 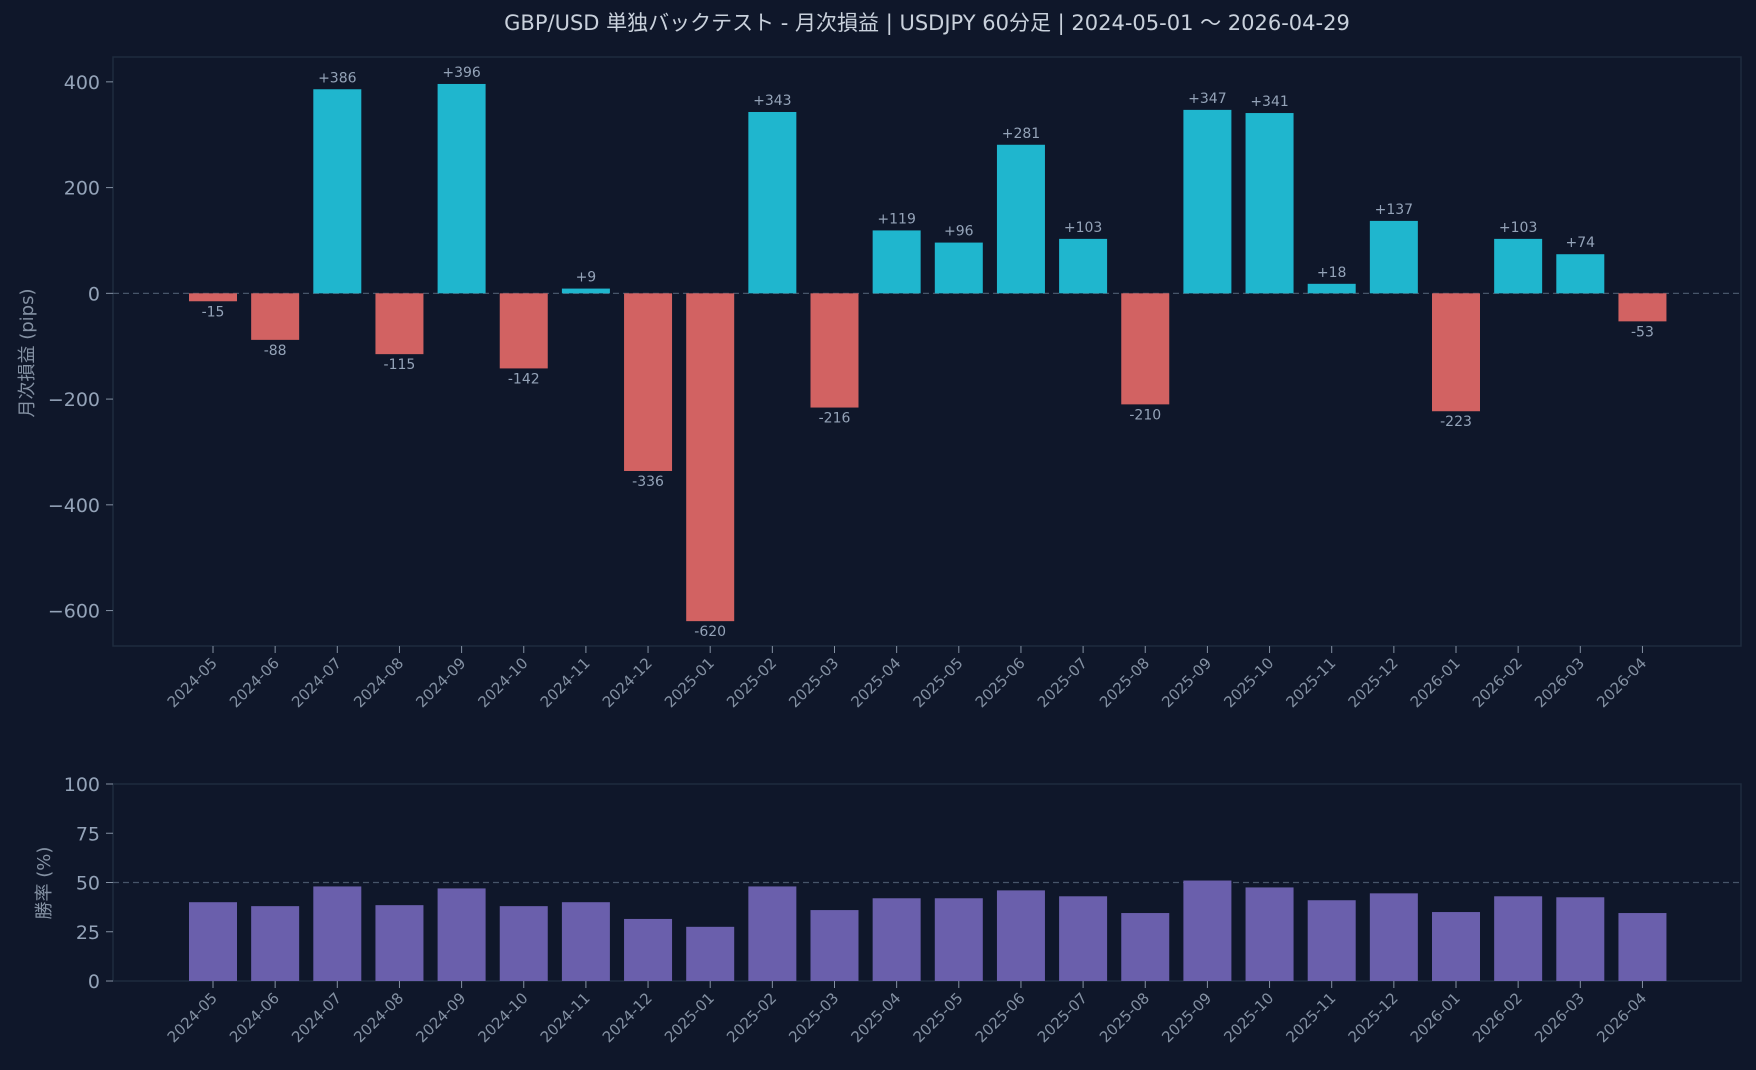 I want to click on pnl-data-label: -142, so click(x=524, y=379).